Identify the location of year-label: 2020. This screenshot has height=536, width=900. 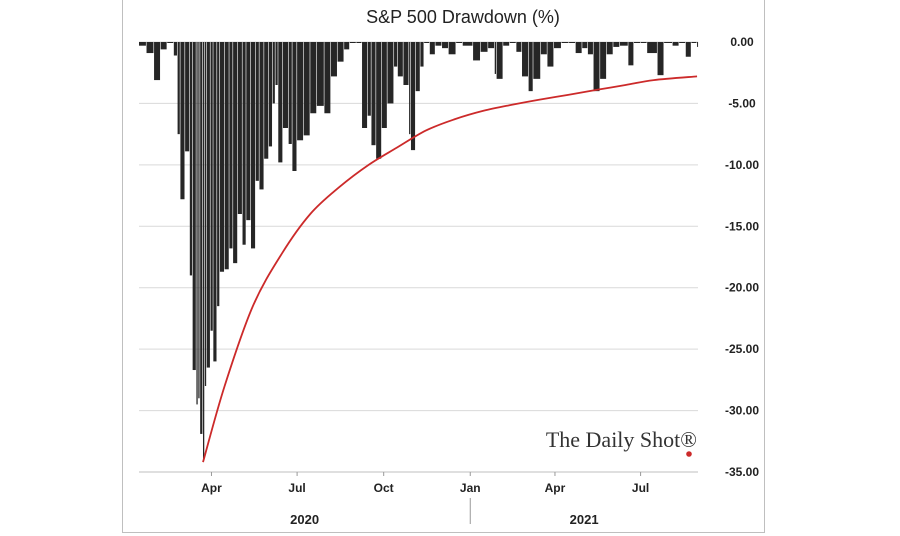
(304, 519).